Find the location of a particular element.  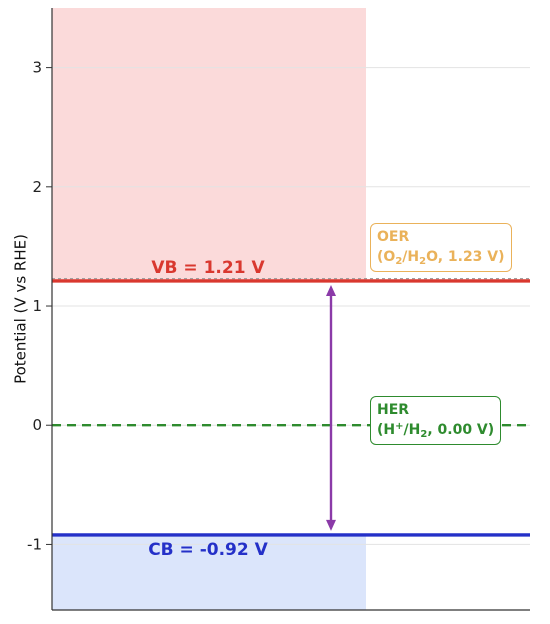

band-gap-arrow is located at coordinates (331, 407).